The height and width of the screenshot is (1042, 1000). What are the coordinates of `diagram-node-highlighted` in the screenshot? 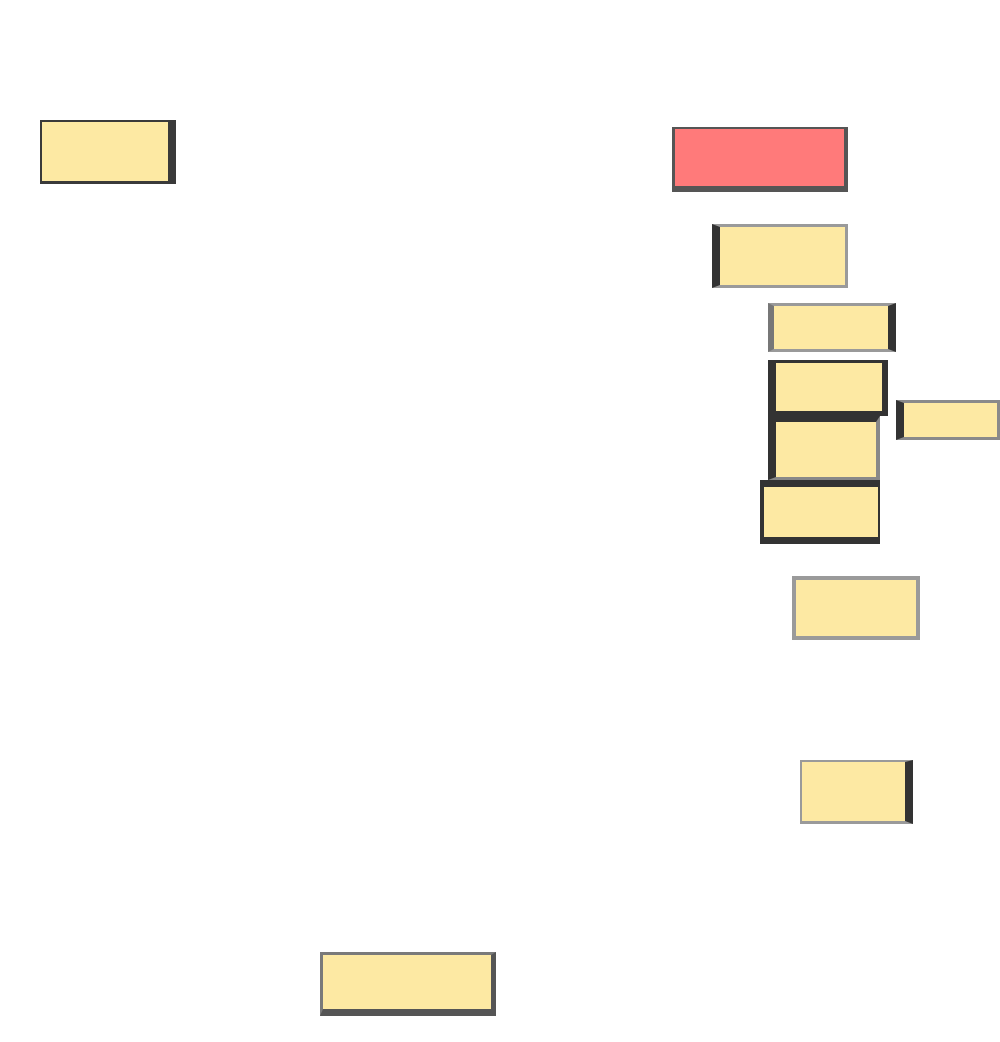 It's located at (760, 159).